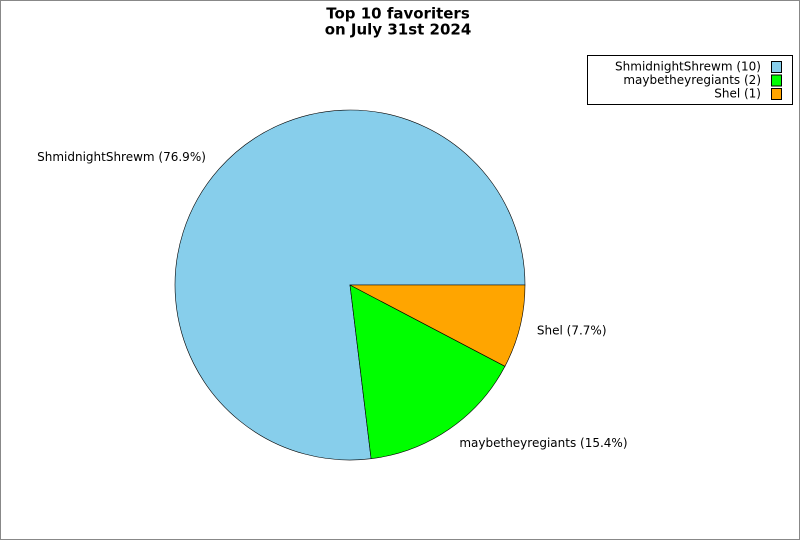 Image resolution: width=800 pixels, height=544 pixels. I want to click on slice-label: Shel (7.7%), so click(572, 331).